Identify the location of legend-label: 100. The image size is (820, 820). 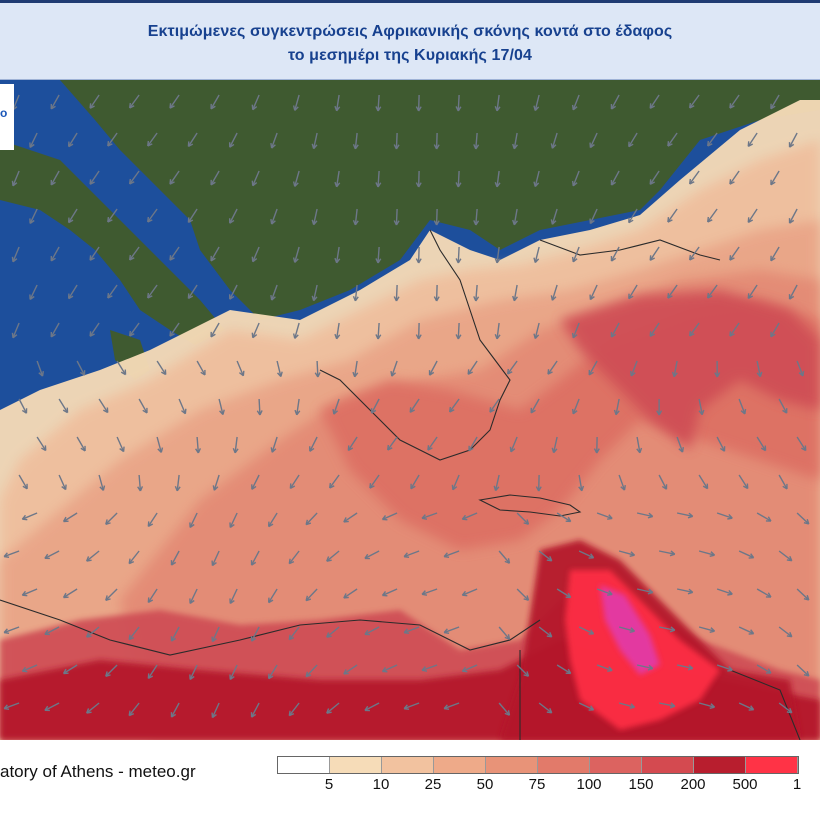
(589, 784).